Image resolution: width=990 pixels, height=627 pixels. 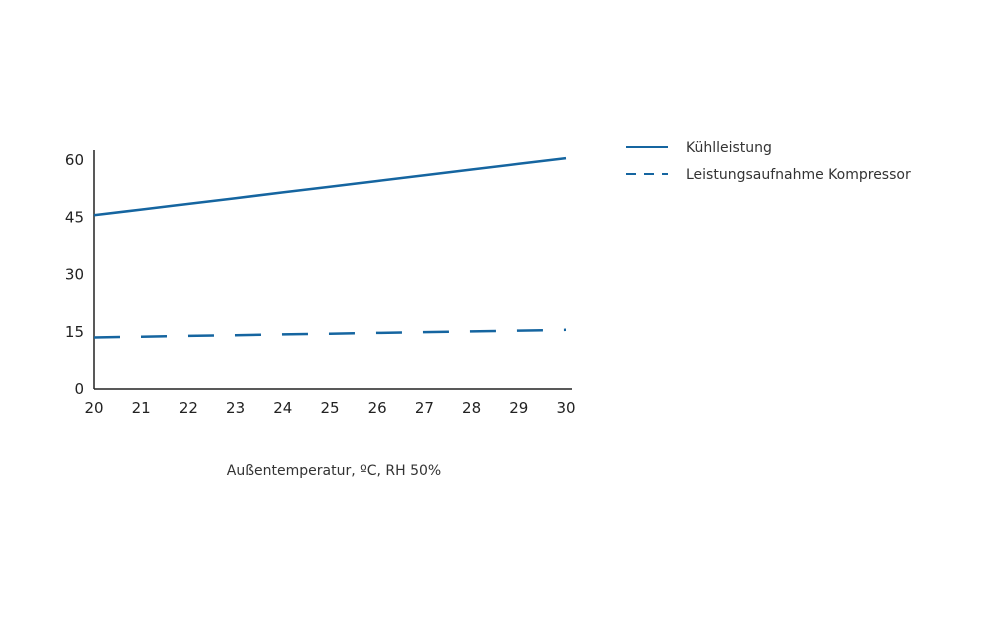 I want to click on x-tick-label: 26, so click(x=377, y=408).